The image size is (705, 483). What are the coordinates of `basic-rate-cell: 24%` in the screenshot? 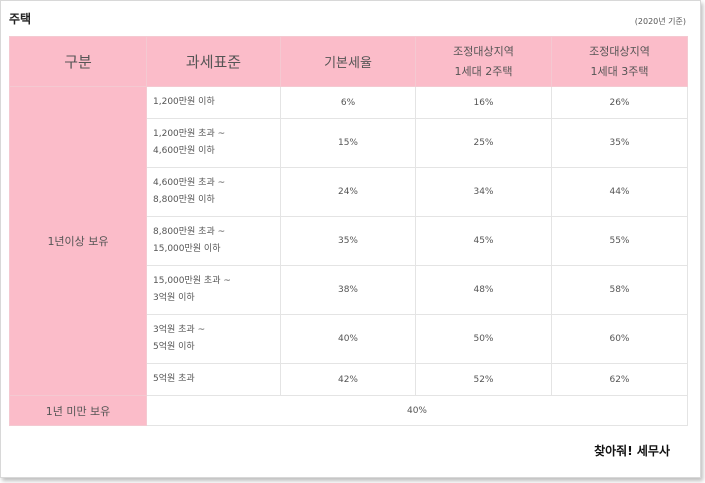 It's located at (348, 192).